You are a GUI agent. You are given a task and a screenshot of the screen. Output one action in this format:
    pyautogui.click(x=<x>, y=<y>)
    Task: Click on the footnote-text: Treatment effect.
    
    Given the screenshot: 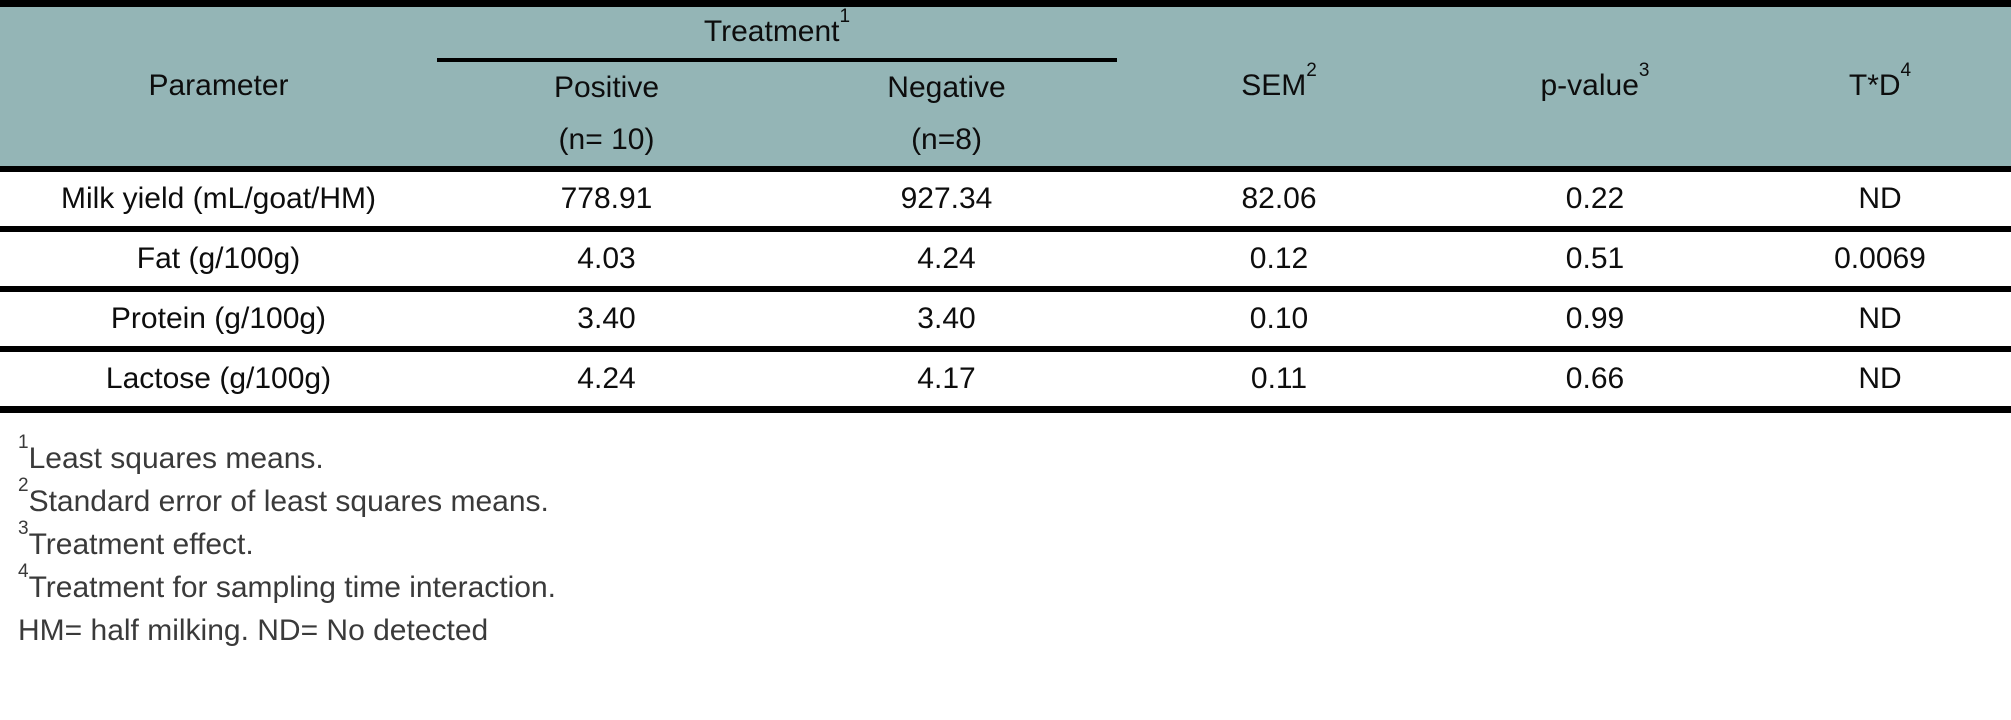 What is the action you would take?
    pyautogui.click(x=141, y=544)
    